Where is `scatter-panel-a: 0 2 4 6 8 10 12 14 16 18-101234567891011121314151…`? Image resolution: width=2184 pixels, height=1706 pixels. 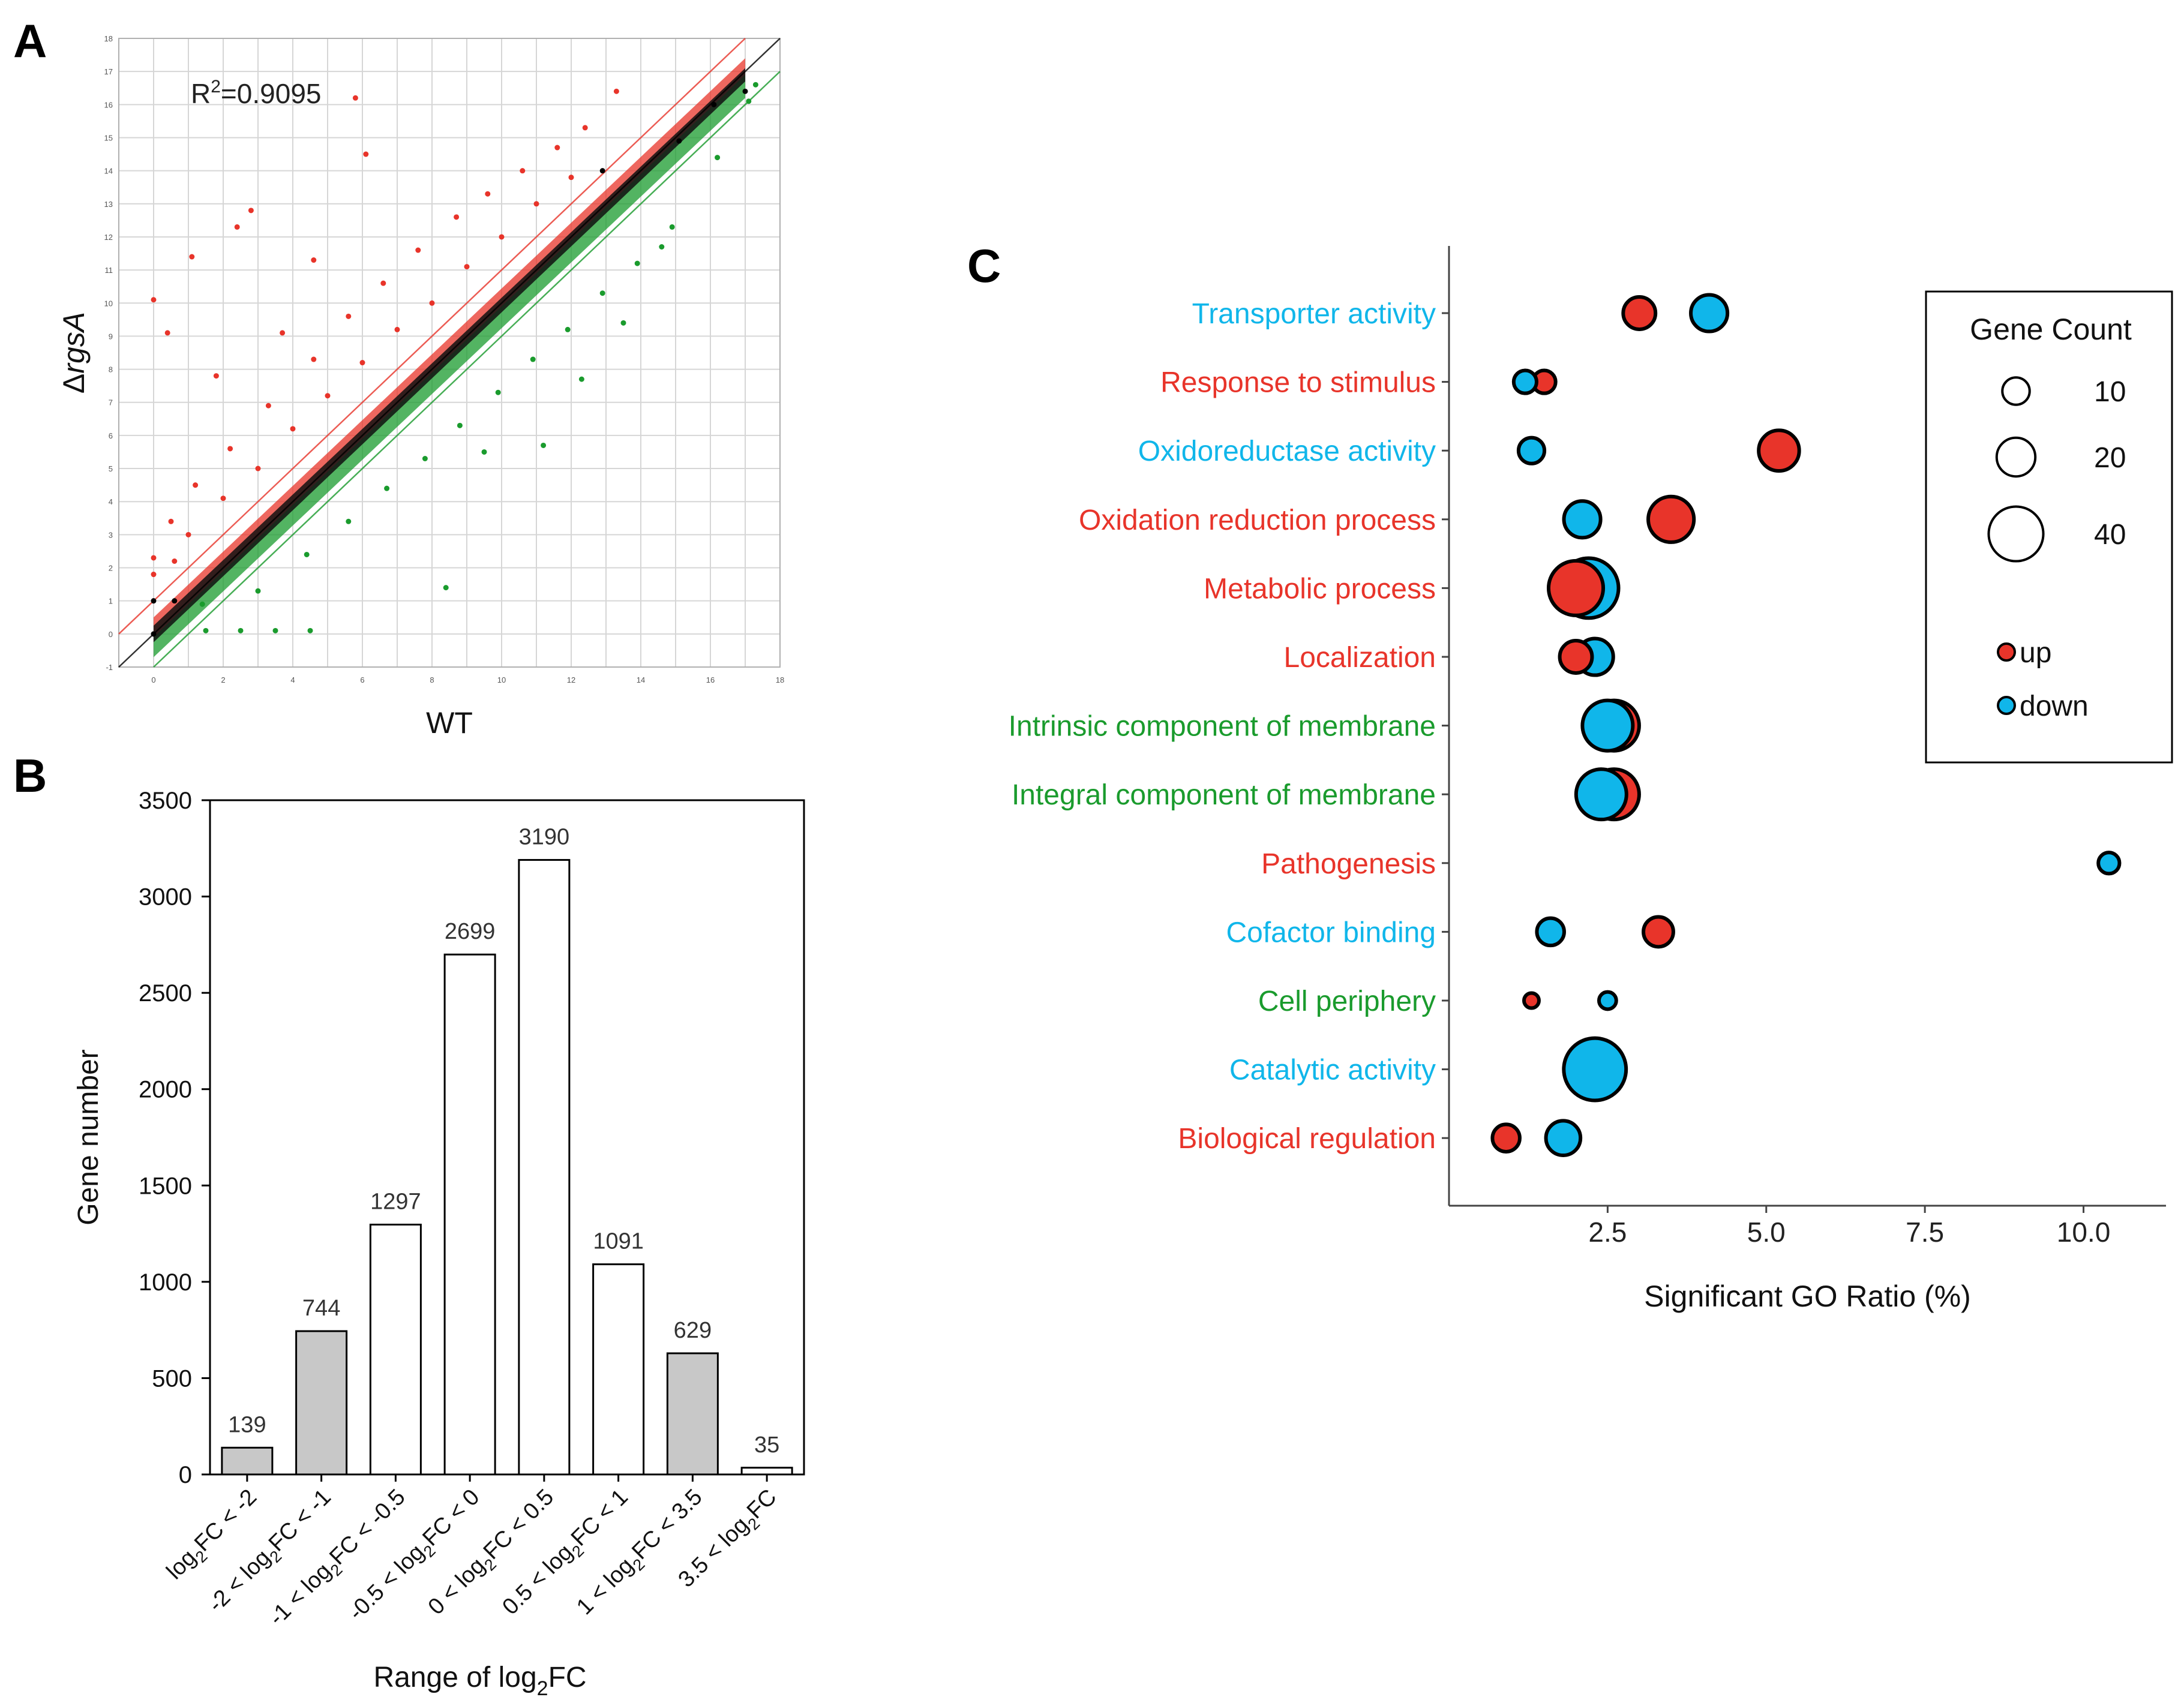
scatter-panel-a: 0 2 4 6 8 10 12 14 16 18-101234567891011121314151… is located at coordinates (420, 387).